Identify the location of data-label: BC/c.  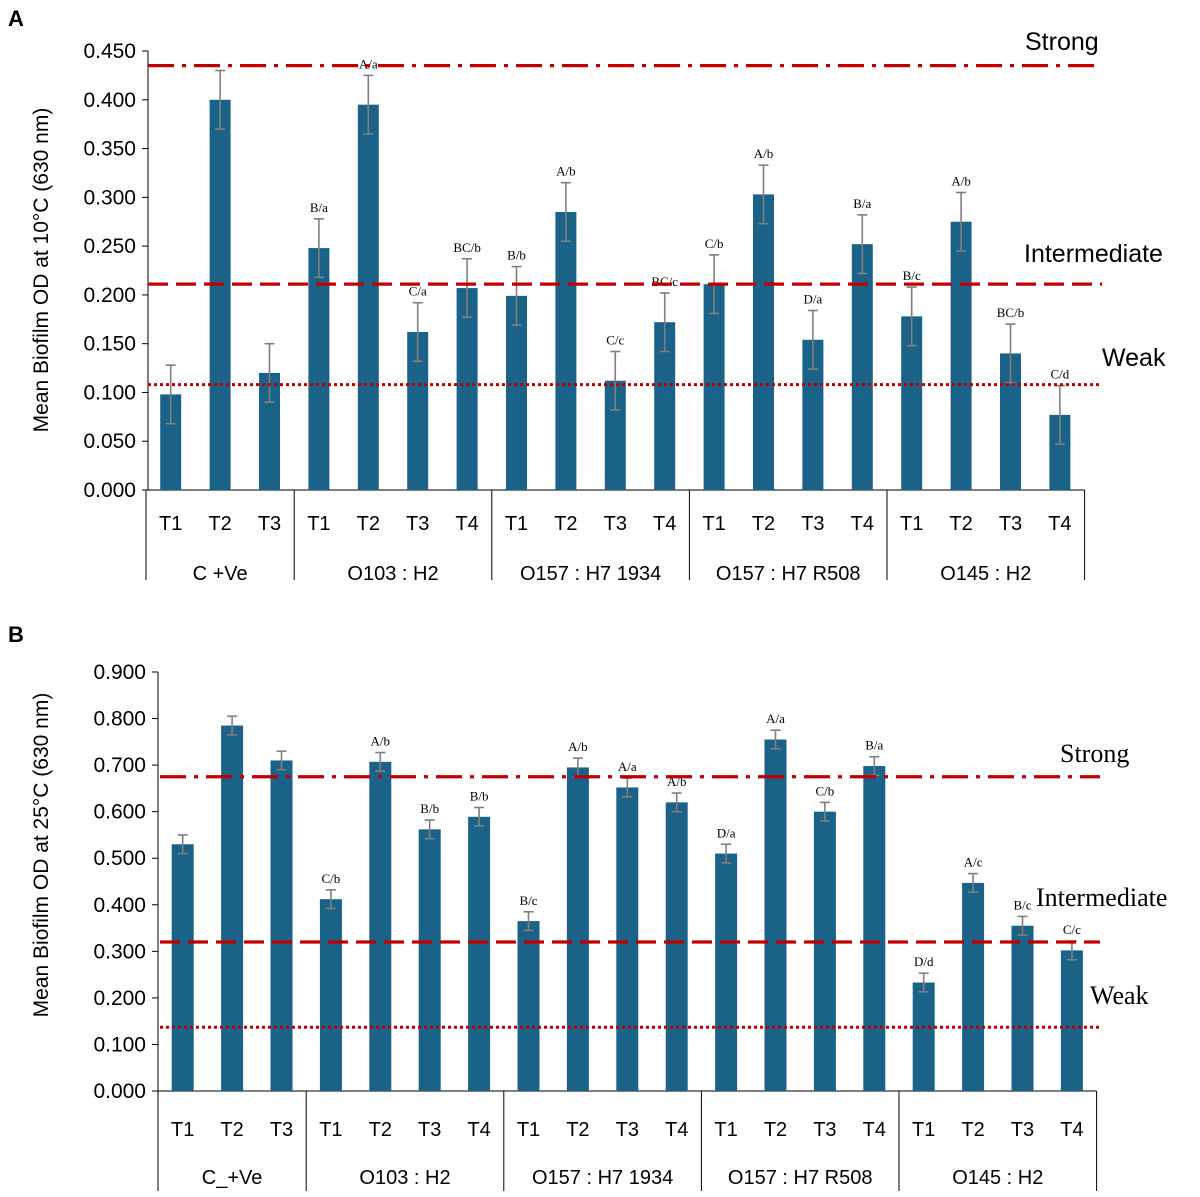
(664, 281).